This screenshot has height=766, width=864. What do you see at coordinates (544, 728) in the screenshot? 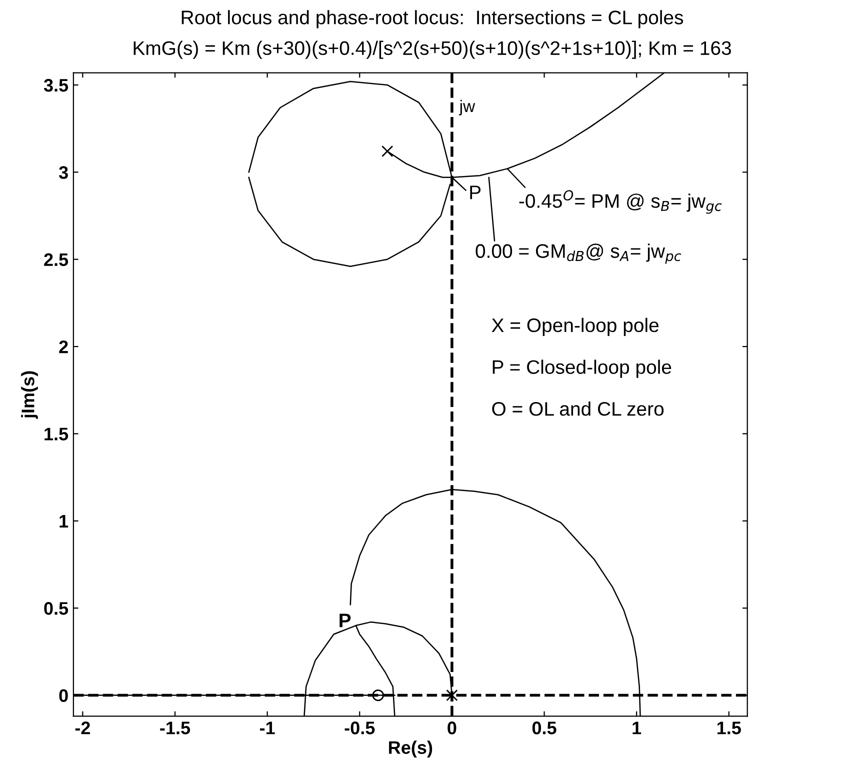
I see `x-tick-label: 0.5` at bounding box center [544, 728].